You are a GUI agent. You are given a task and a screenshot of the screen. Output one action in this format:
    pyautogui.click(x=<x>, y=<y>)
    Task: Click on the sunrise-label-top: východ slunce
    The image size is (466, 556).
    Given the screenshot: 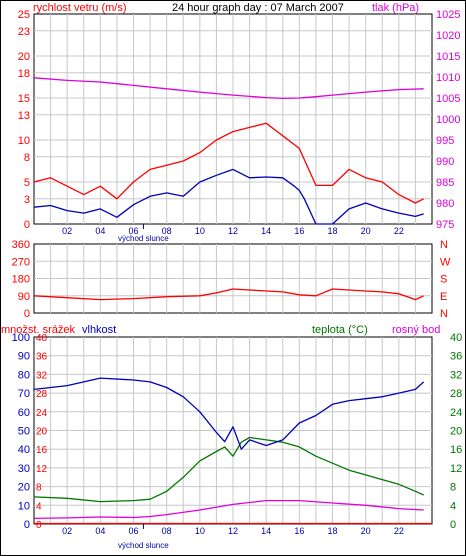 What is the action you would take?
    pyautogui.click(x=143, y=238)
    